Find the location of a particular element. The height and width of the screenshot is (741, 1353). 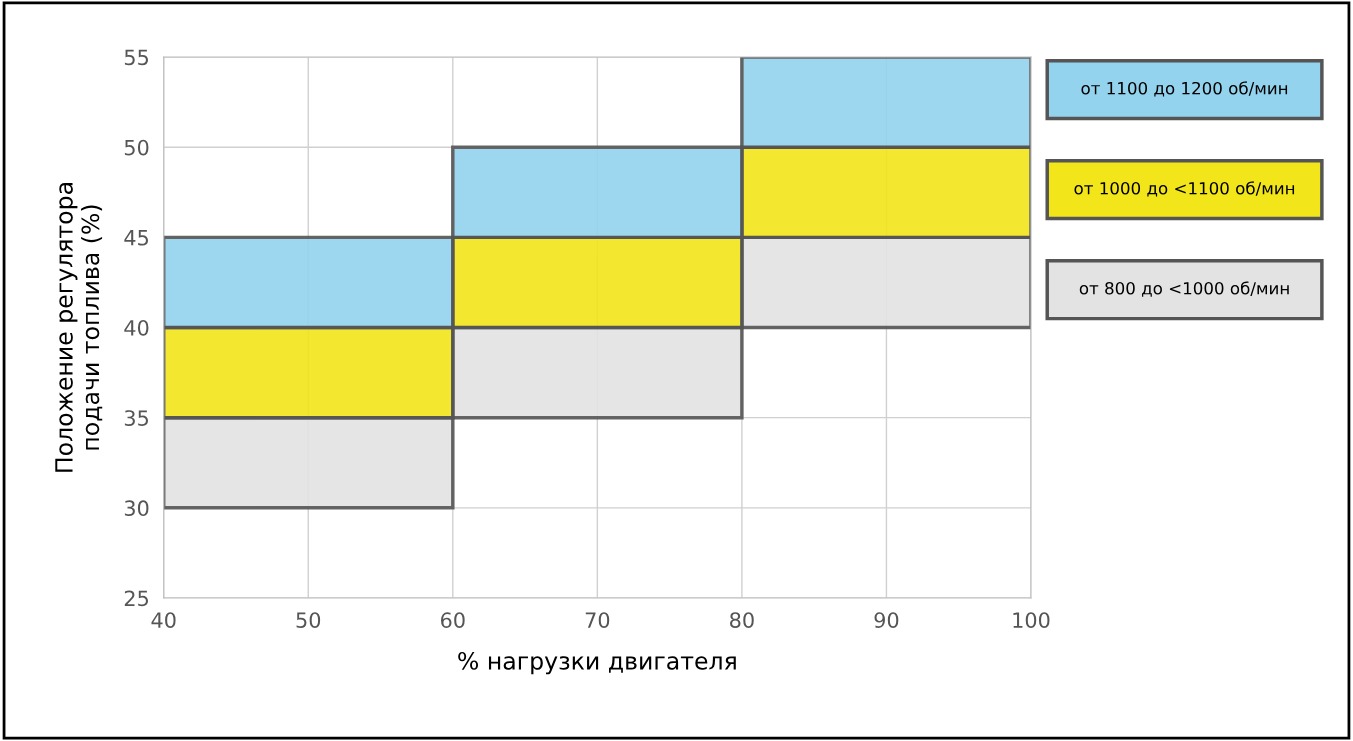

x-tick-label: 40 is located at coordinates (163, 620).